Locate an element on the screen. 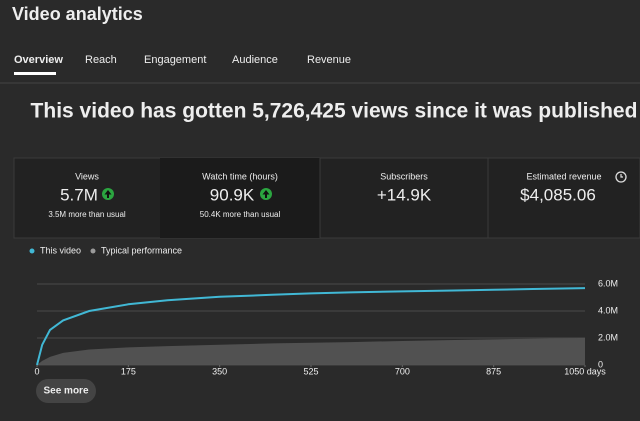 The height and width of the screenshot is (421, 640). card-note: 50.4K more than usual is located at coordinates (240, 214).